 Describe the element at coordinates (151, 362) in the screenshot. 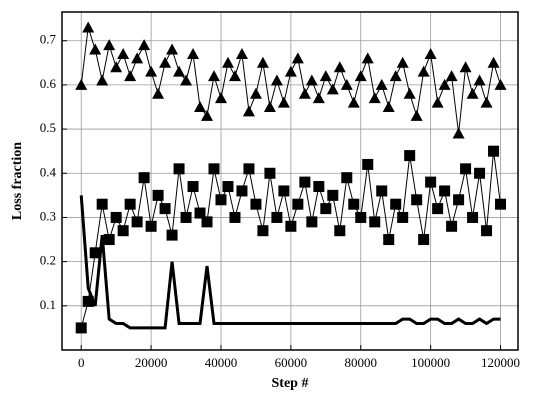

I see `x-tick-label: 20000` at that location.